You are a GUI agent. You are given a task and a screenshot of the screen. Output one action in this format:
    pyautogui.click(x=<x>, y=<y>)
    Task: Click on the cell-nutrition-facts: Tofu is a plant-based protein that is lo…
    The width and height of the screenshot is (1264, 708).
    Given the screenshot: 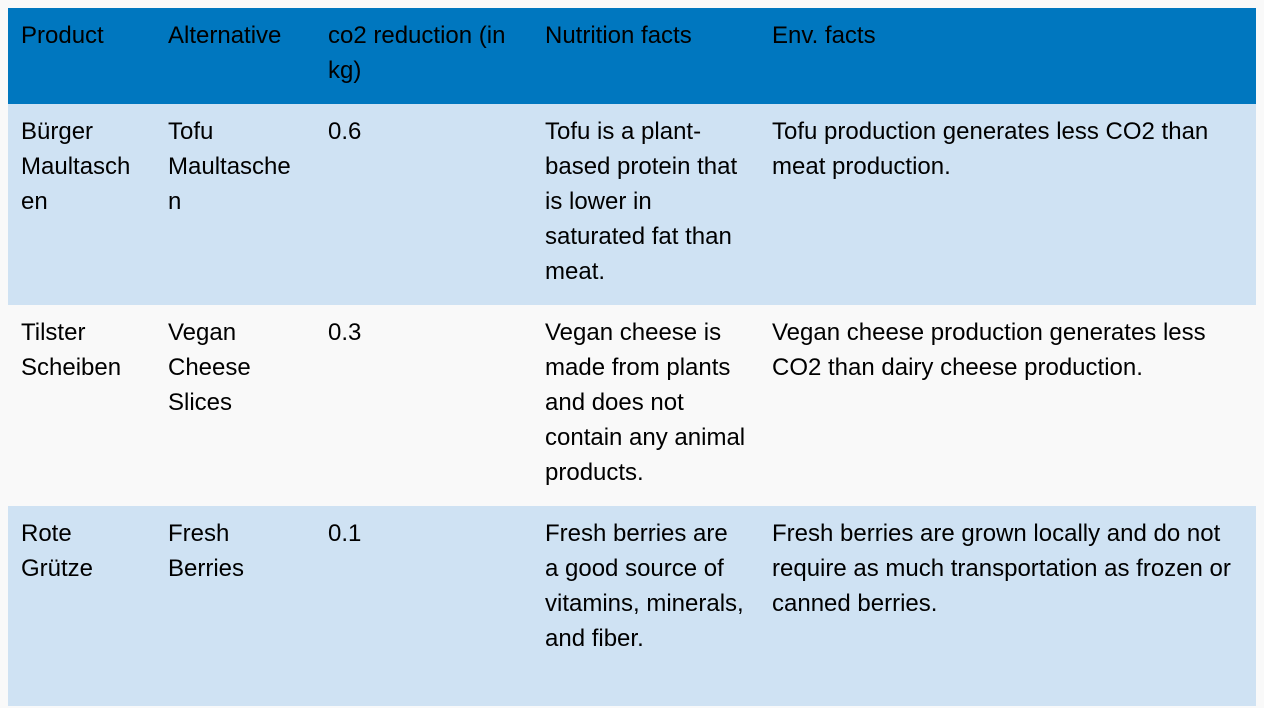 What is the action you would take?
    pyautogui.click(x=641, y=201)
    